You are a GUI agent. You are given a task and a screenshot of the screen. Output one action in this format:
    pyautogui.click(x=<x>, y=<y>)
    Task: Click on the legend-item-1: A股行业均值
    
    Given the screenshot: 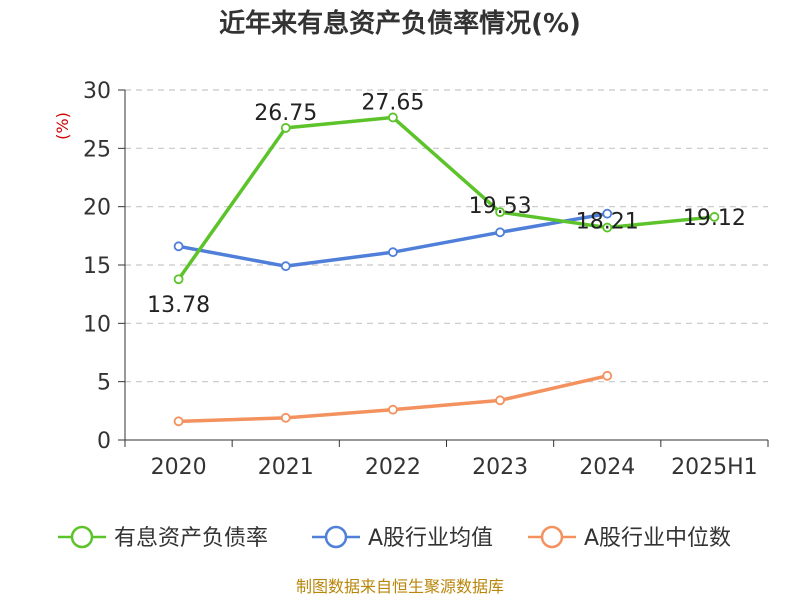 What is the action you would take?
    pyautogui.click(x=402, y=538)
    